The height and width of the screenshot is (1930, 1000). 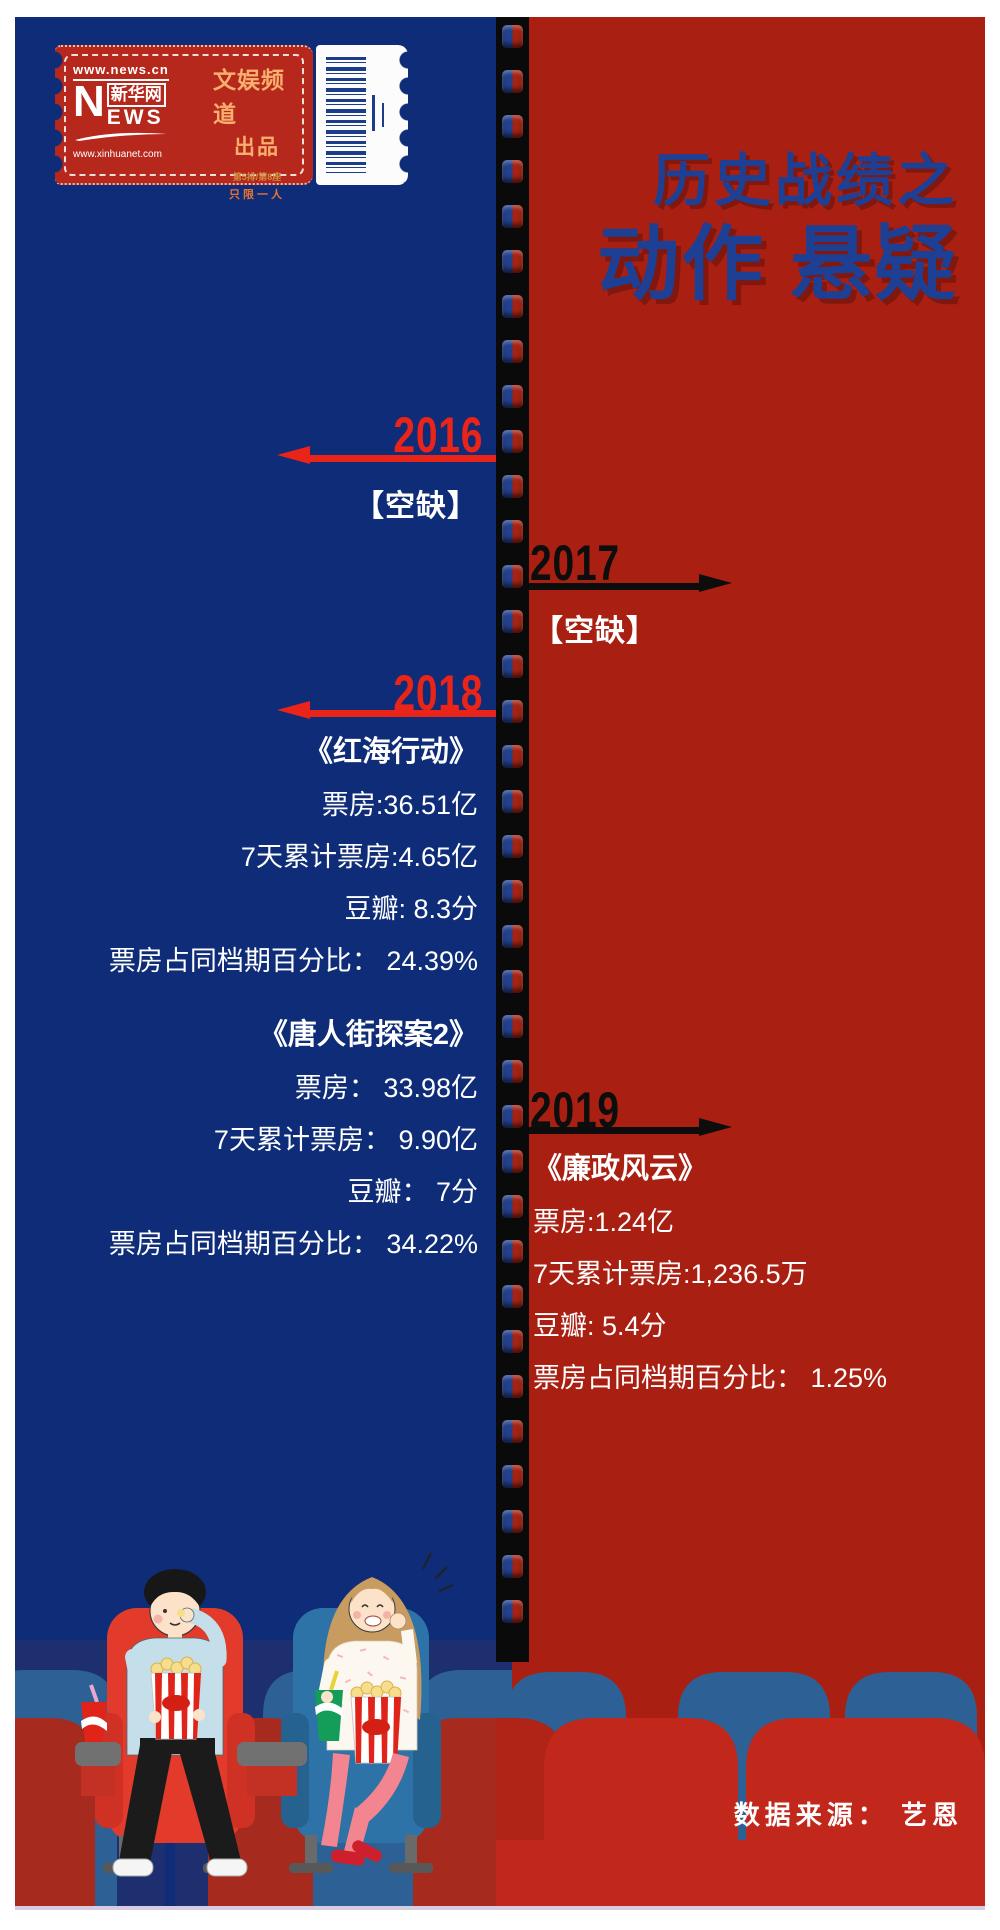 What do you see at coordinates (620, 1169) in the screenshot?
I see `movie-title: 《廉政风云》` at bounding box center [620, 1169].